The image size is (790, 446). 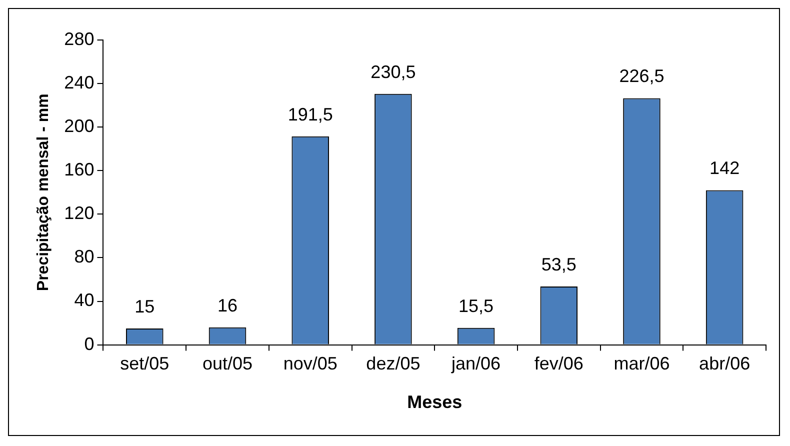 What do you see at coordinates (79, 213) in the screenshot?
I see `y-tick-label: 120` at bounding box center [79, 213].